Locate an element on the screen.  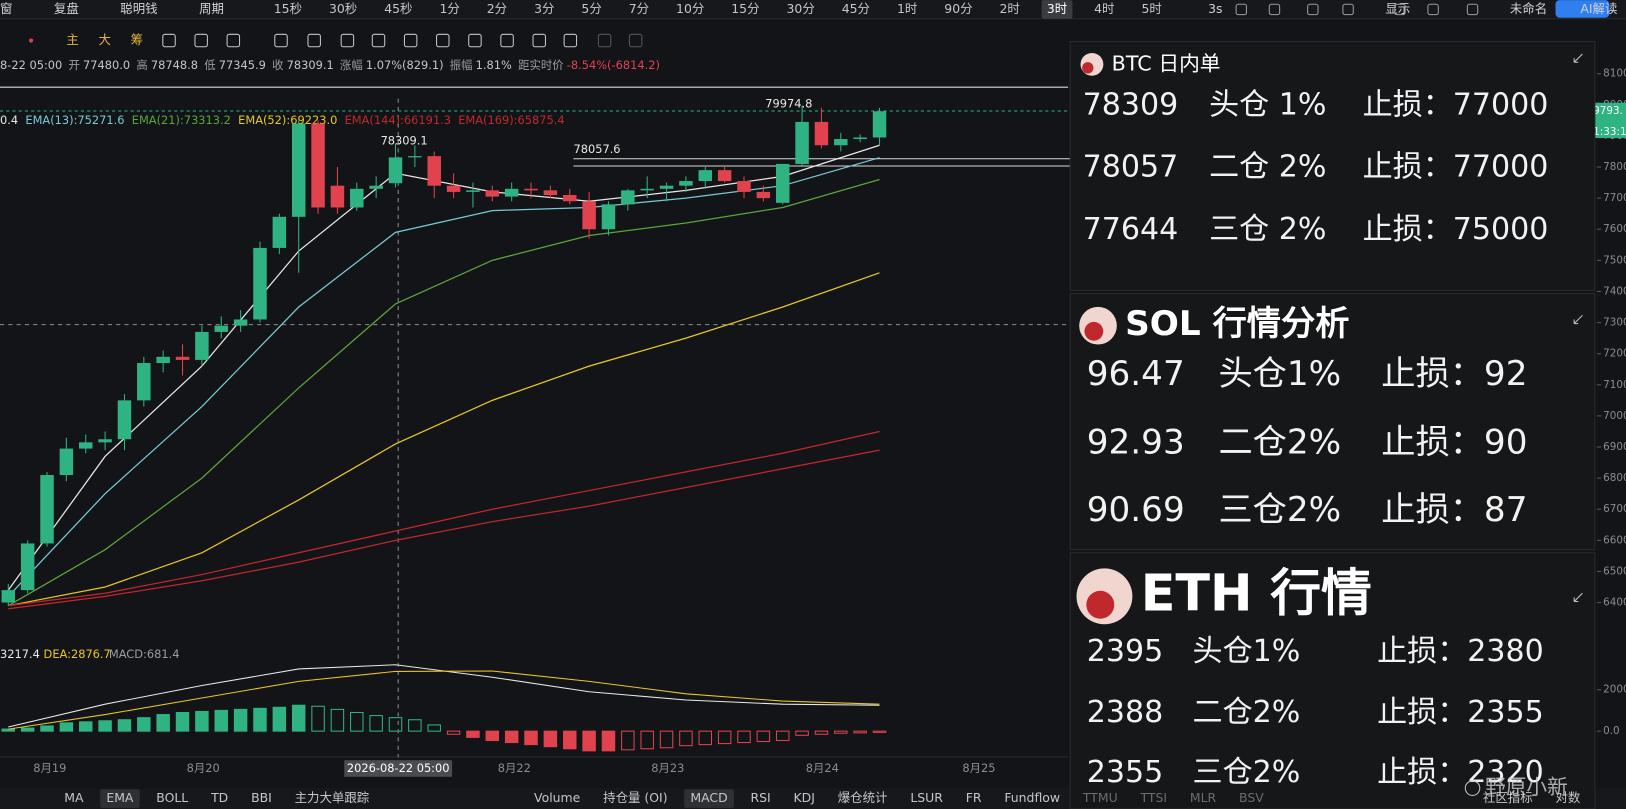
indicator-tab: 持仓量 (OI) is located at coordinates (635, 797).